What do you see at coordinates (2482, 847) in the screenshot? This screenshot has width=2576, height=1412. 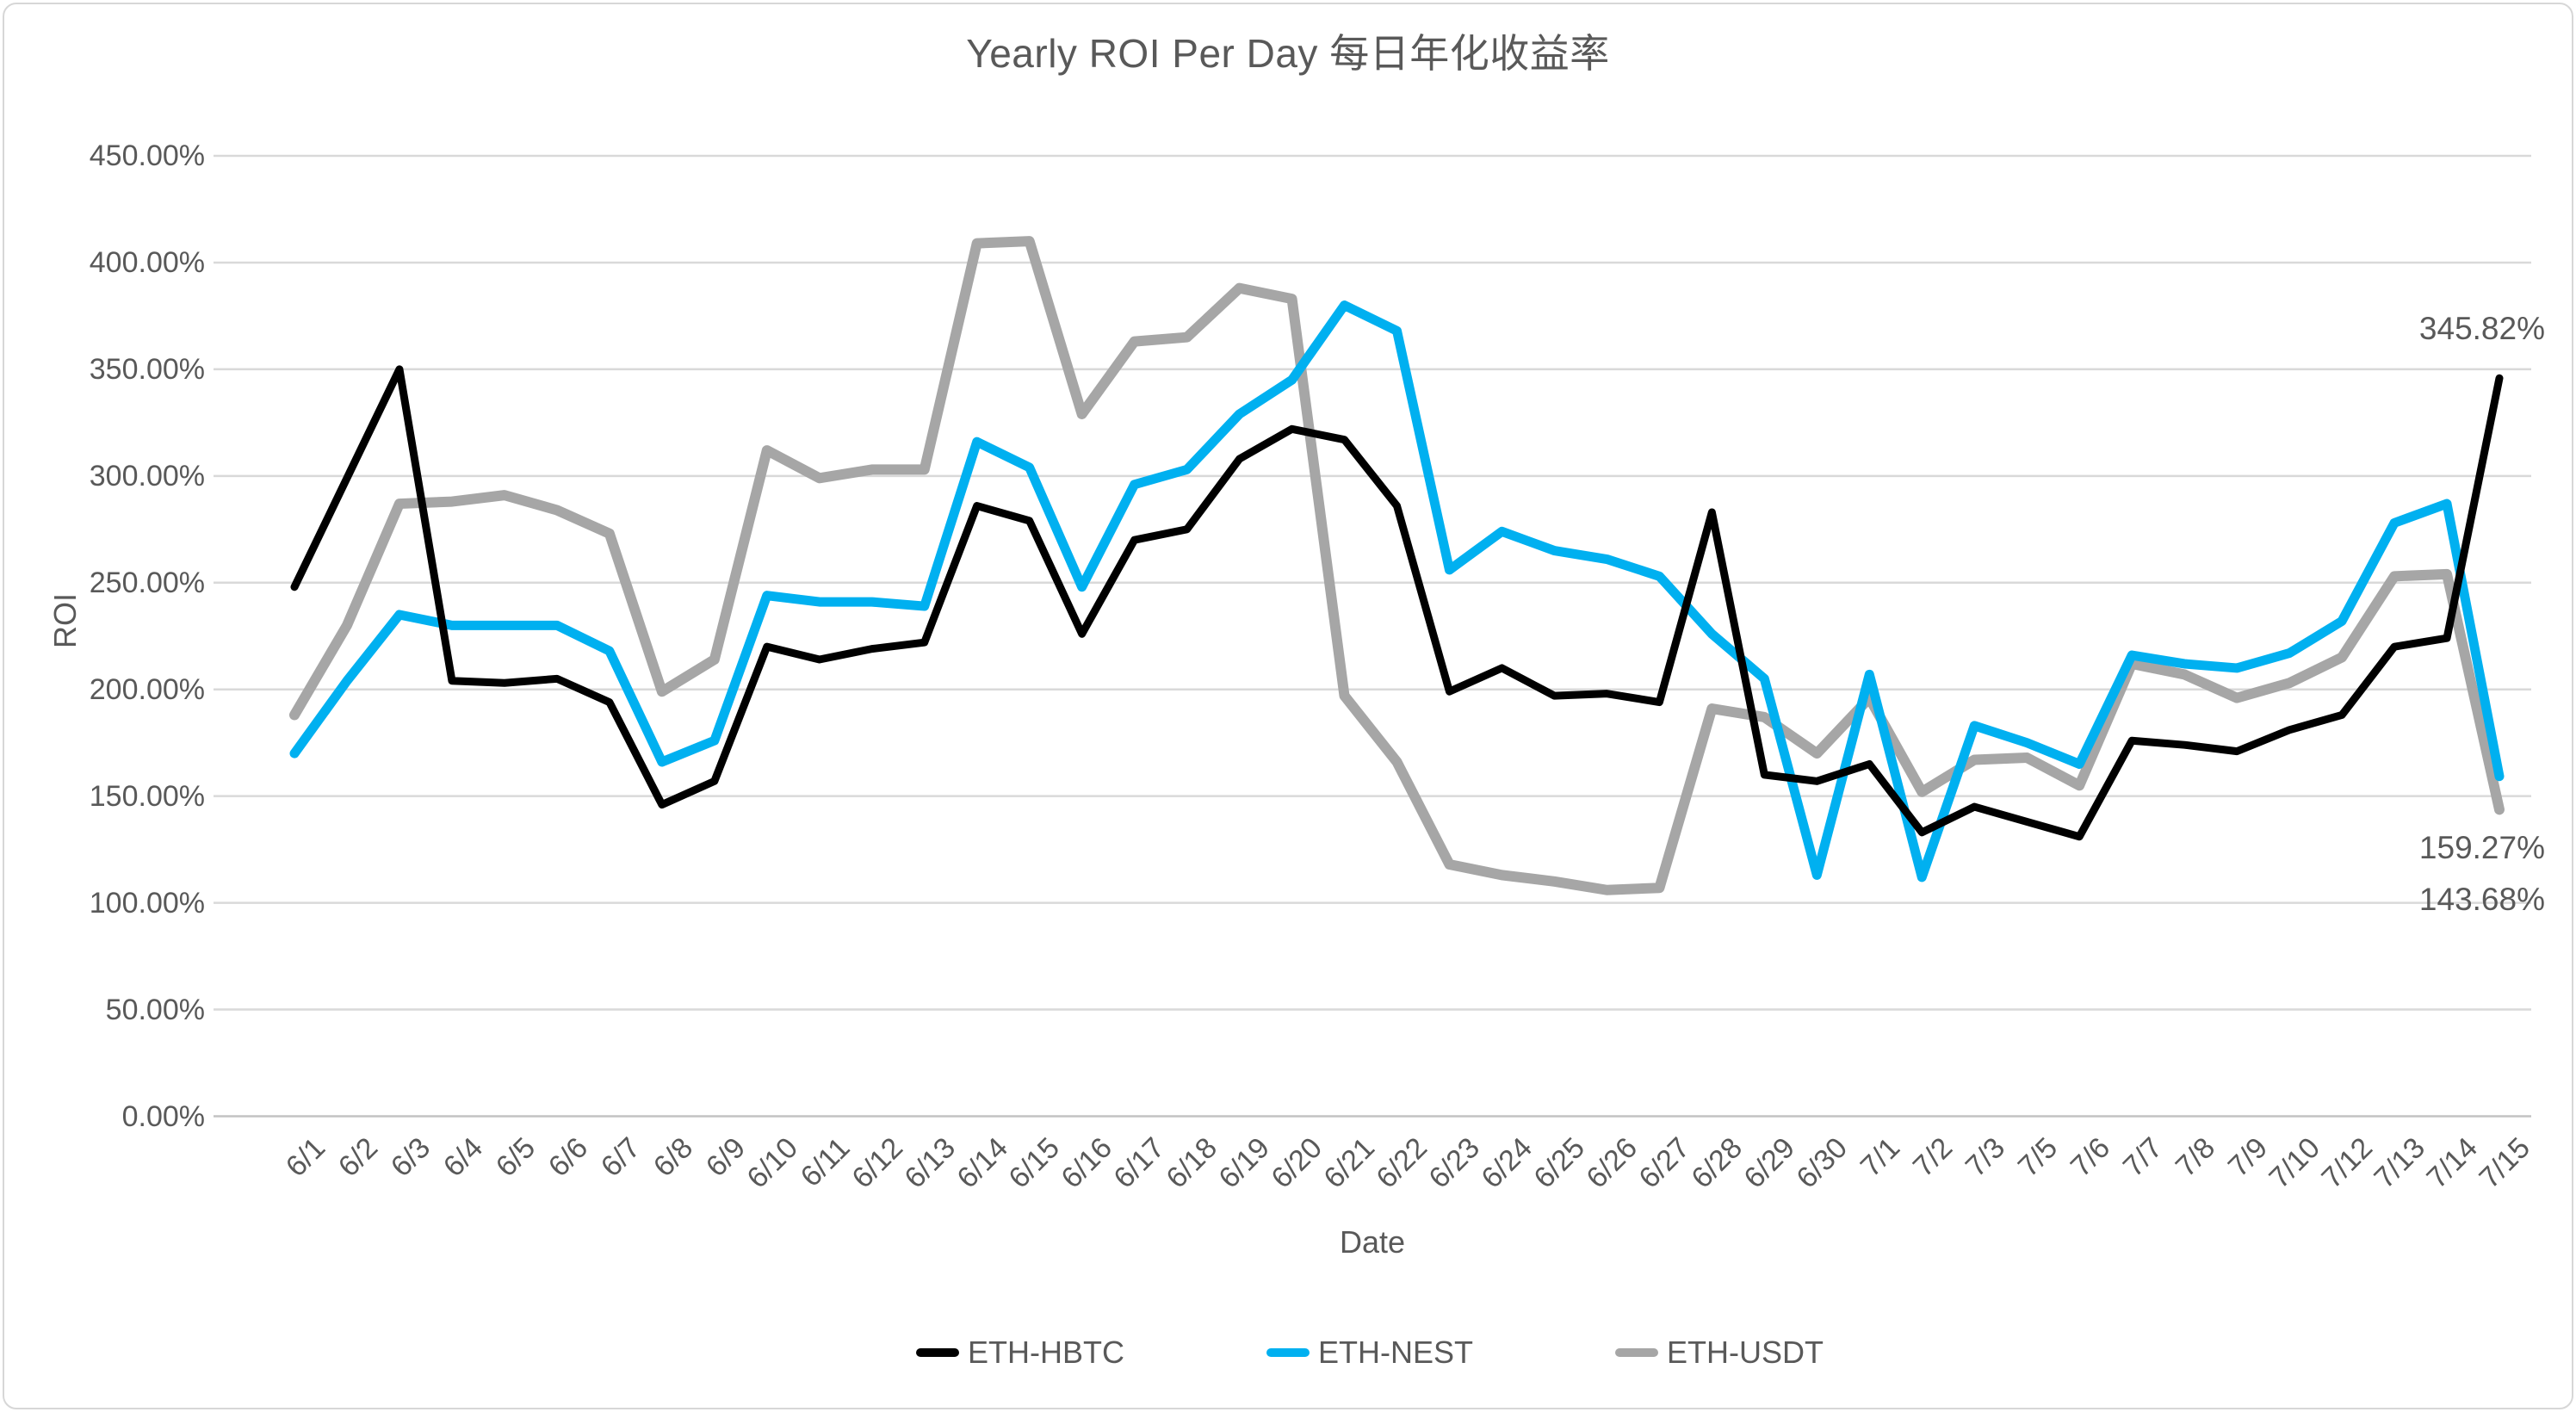 I see `annotation-eth-nest: 159.27%` at bounding box center [2482, 847].